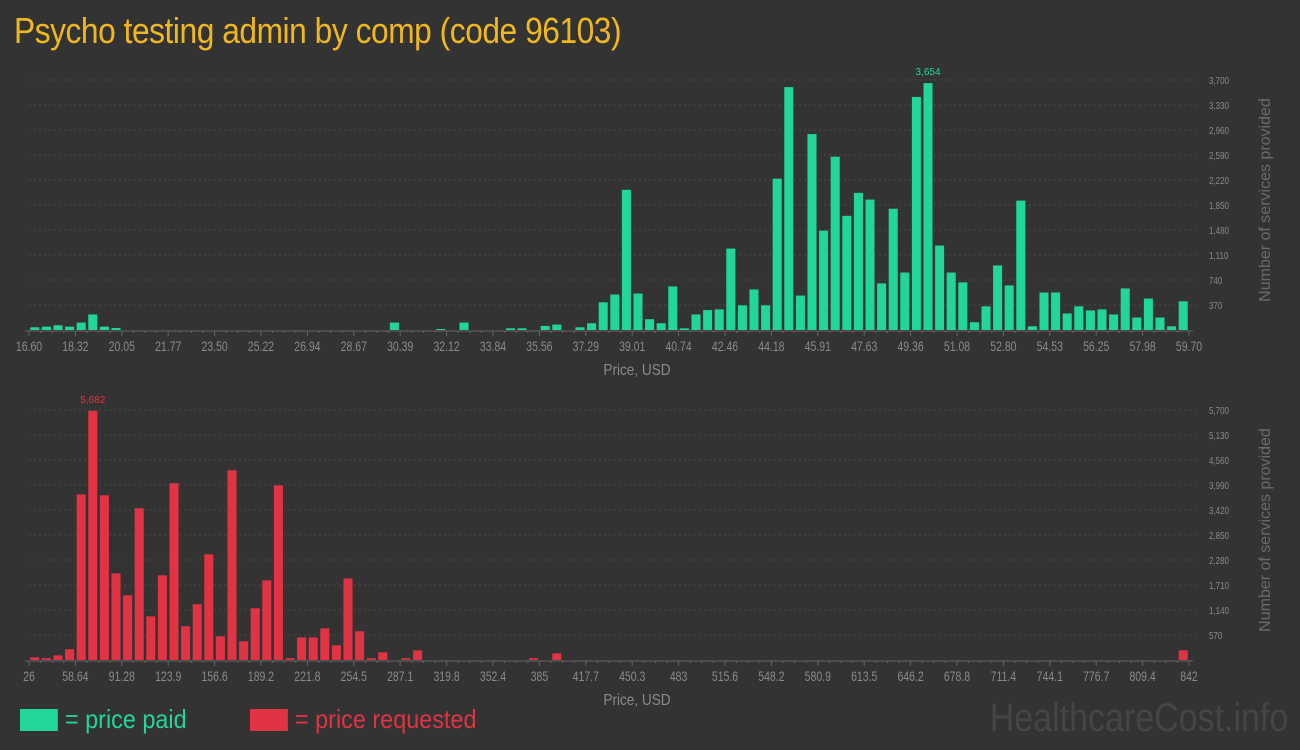 This screenshot has height=750, width=1300. I want to click on x-tick-label-paid: 47.63, so click(864, 347).